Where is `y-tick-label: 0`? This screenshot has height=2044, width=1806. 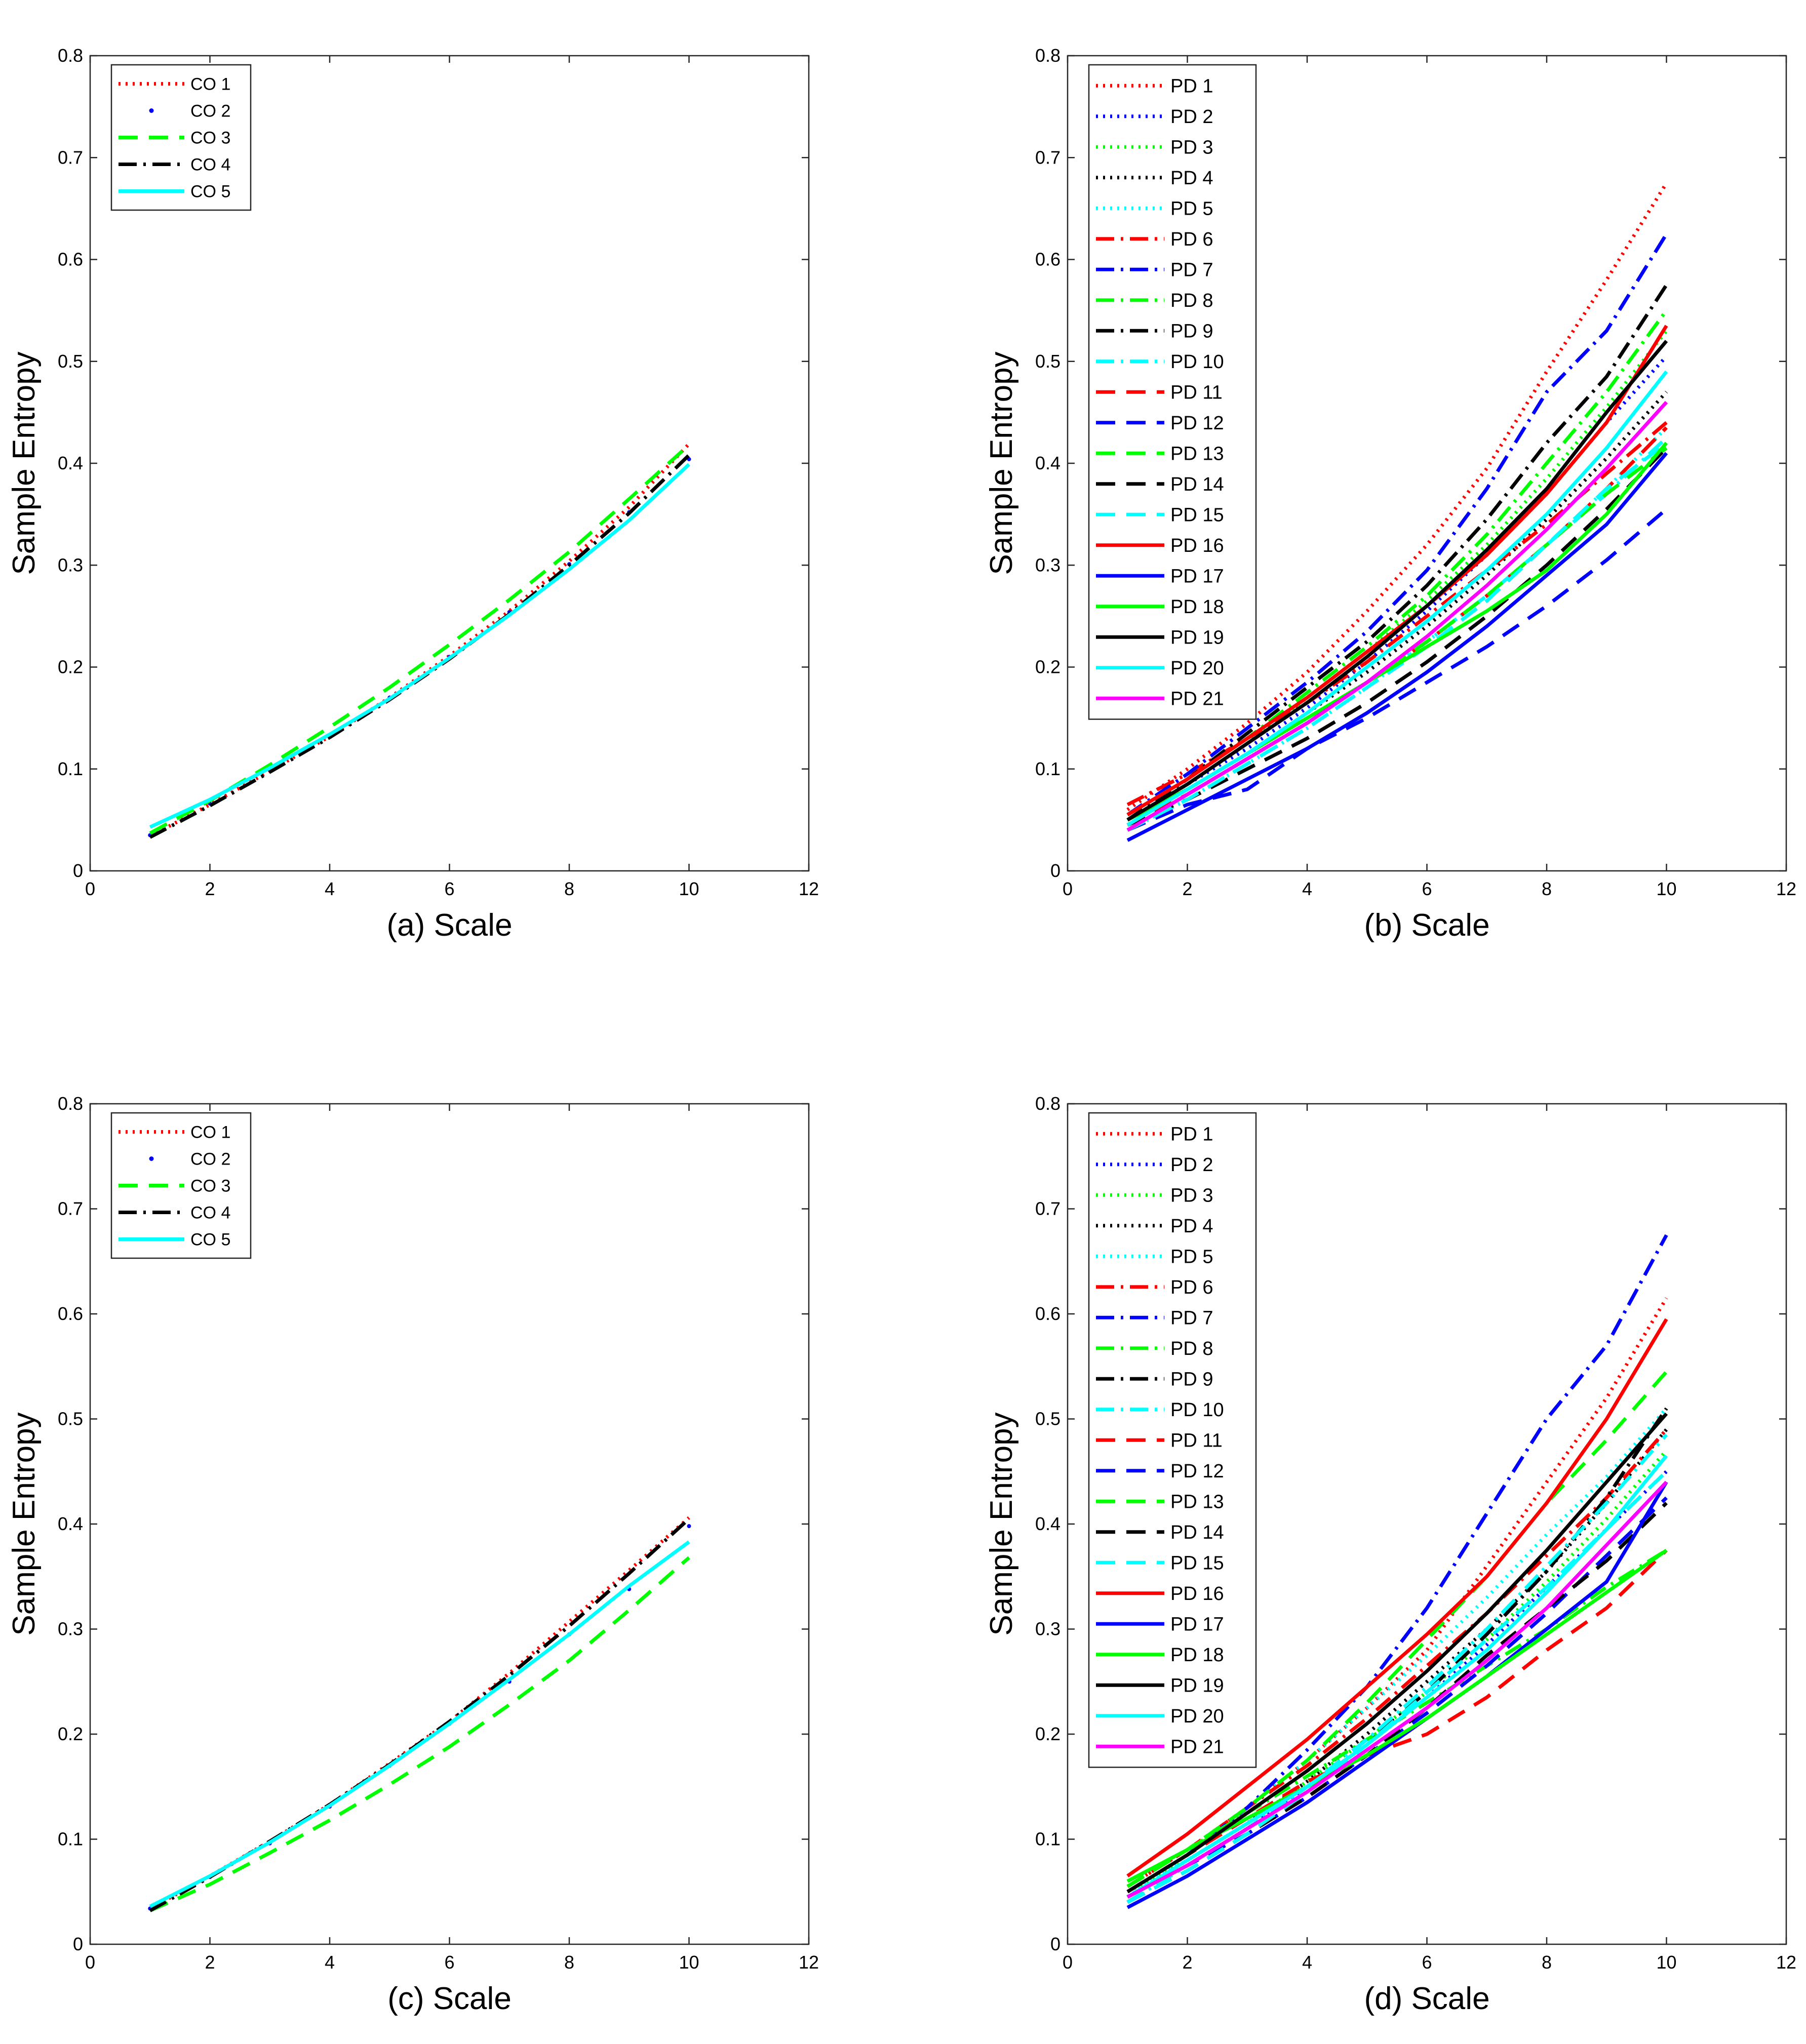 y-tick-label: 0 is located at coordinates (78, 1944).